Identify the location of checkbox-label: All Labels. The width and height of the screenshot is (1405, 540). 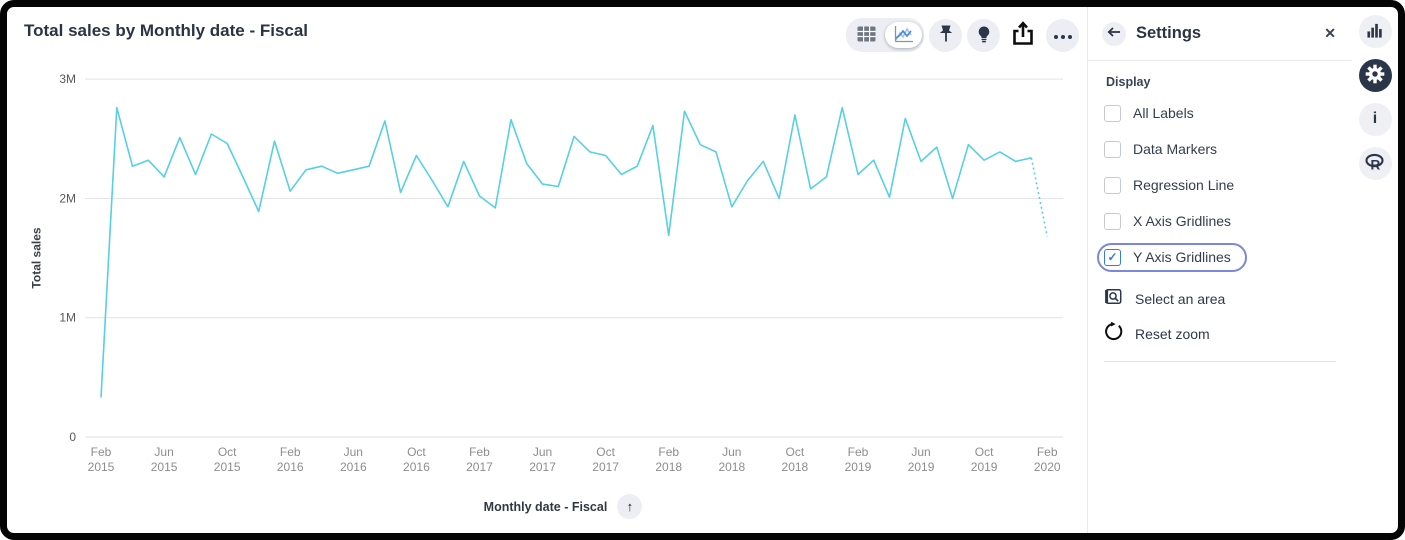
(1163, 113).